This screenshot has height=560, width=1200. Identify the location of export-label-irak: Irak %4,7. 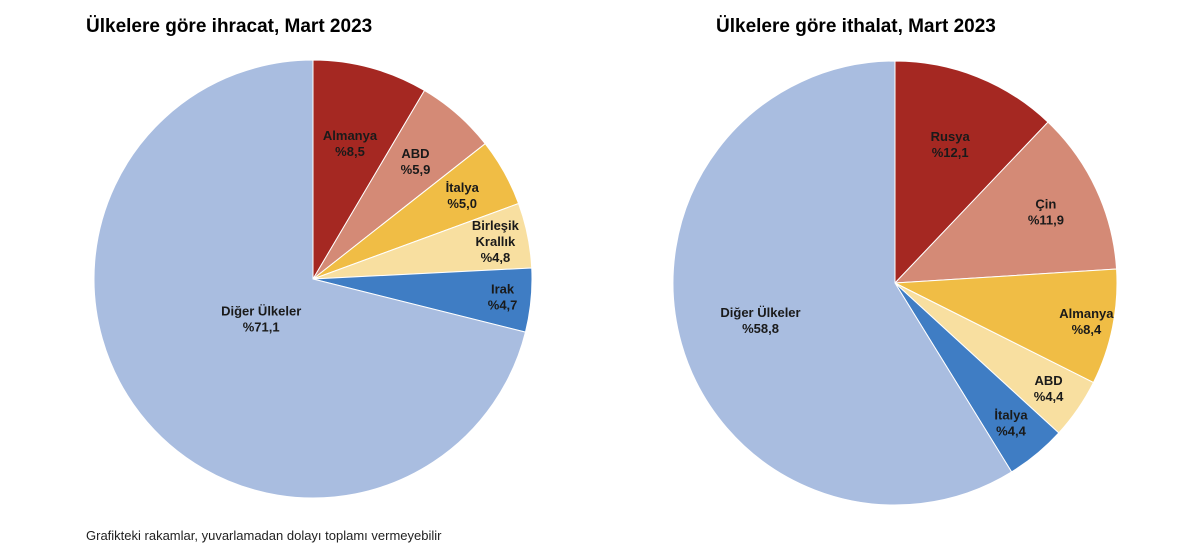
(503, 297).